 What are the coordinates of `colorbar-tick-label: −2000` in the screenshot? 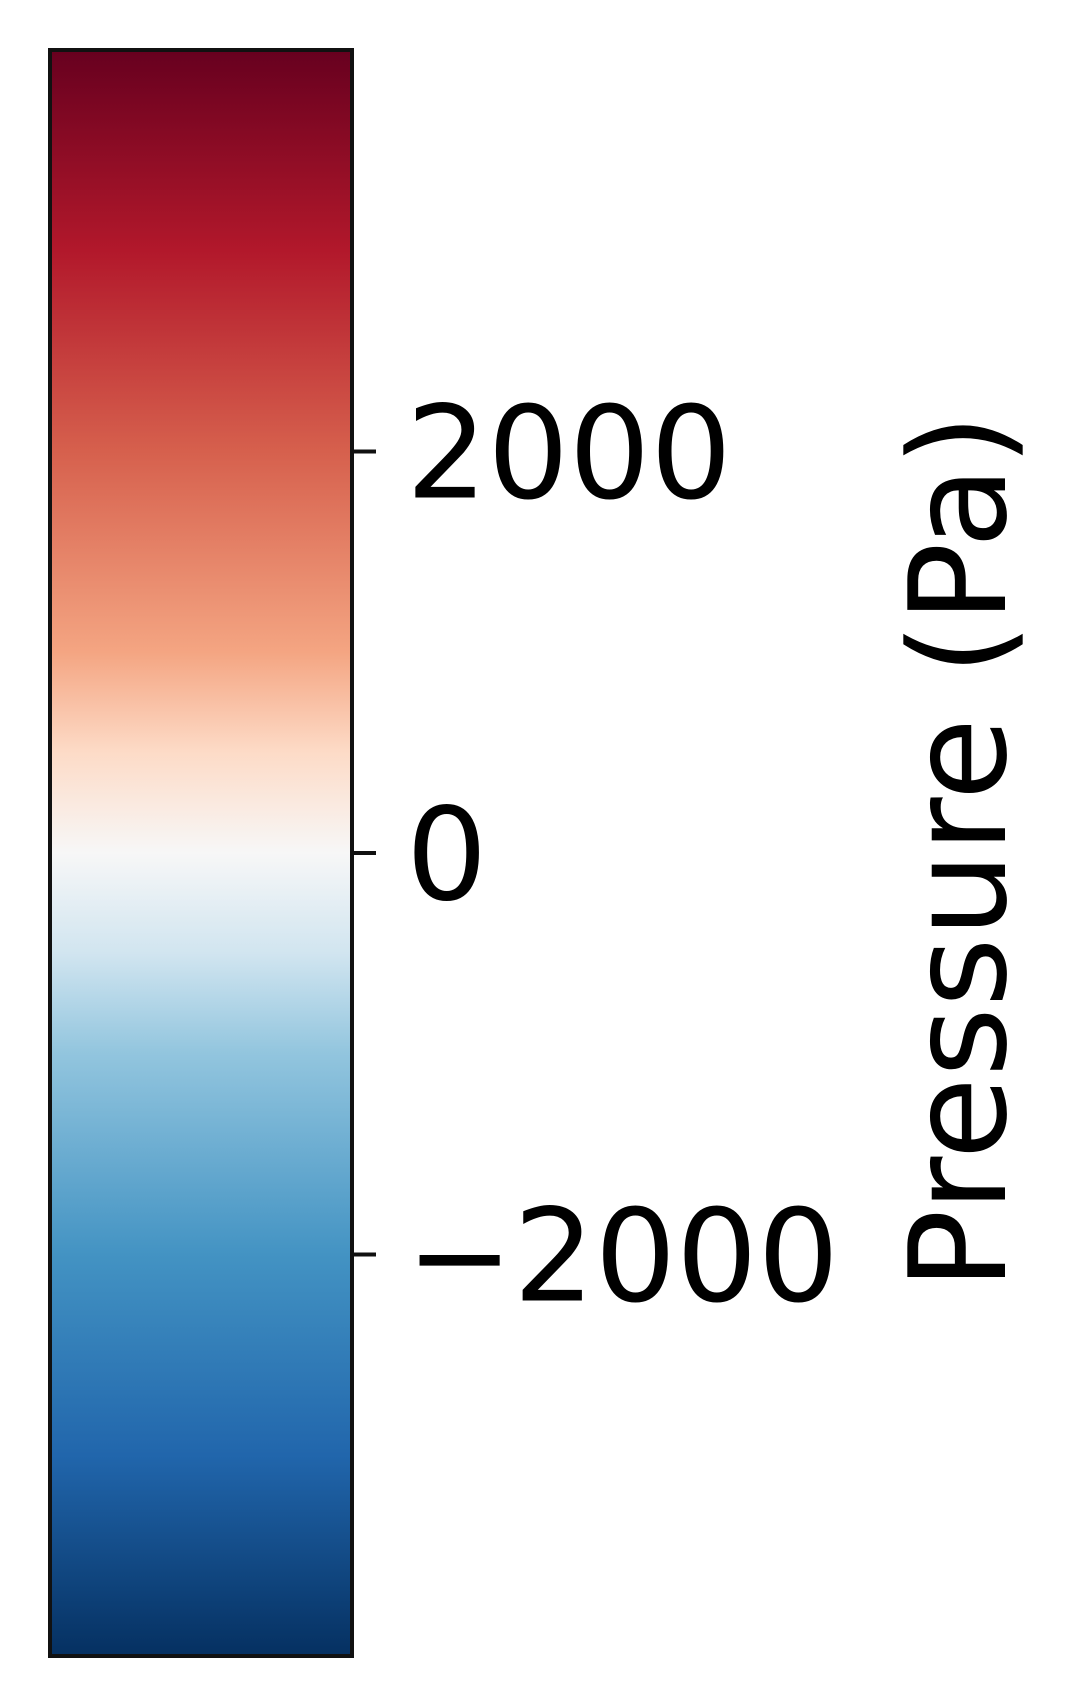 It's located at (622, 1257).